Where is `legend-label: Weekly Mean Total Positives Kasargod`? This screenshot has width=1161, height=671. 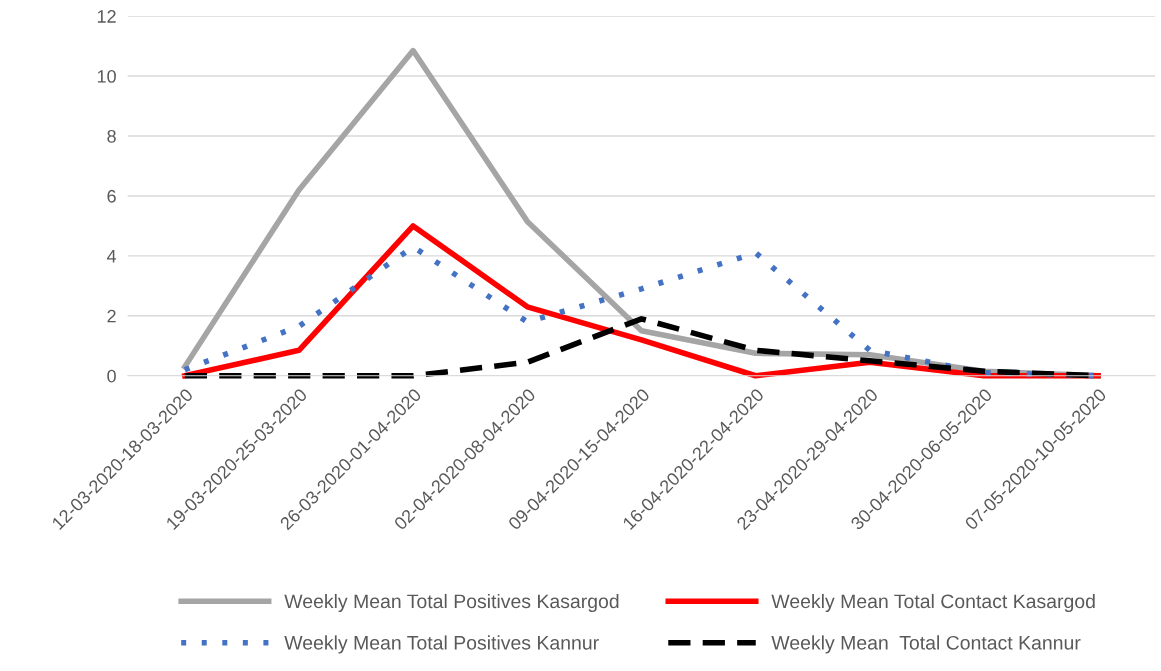 legend-label: Weekly Mean Total Positives Kasargod is located at coordinates (451, 603).